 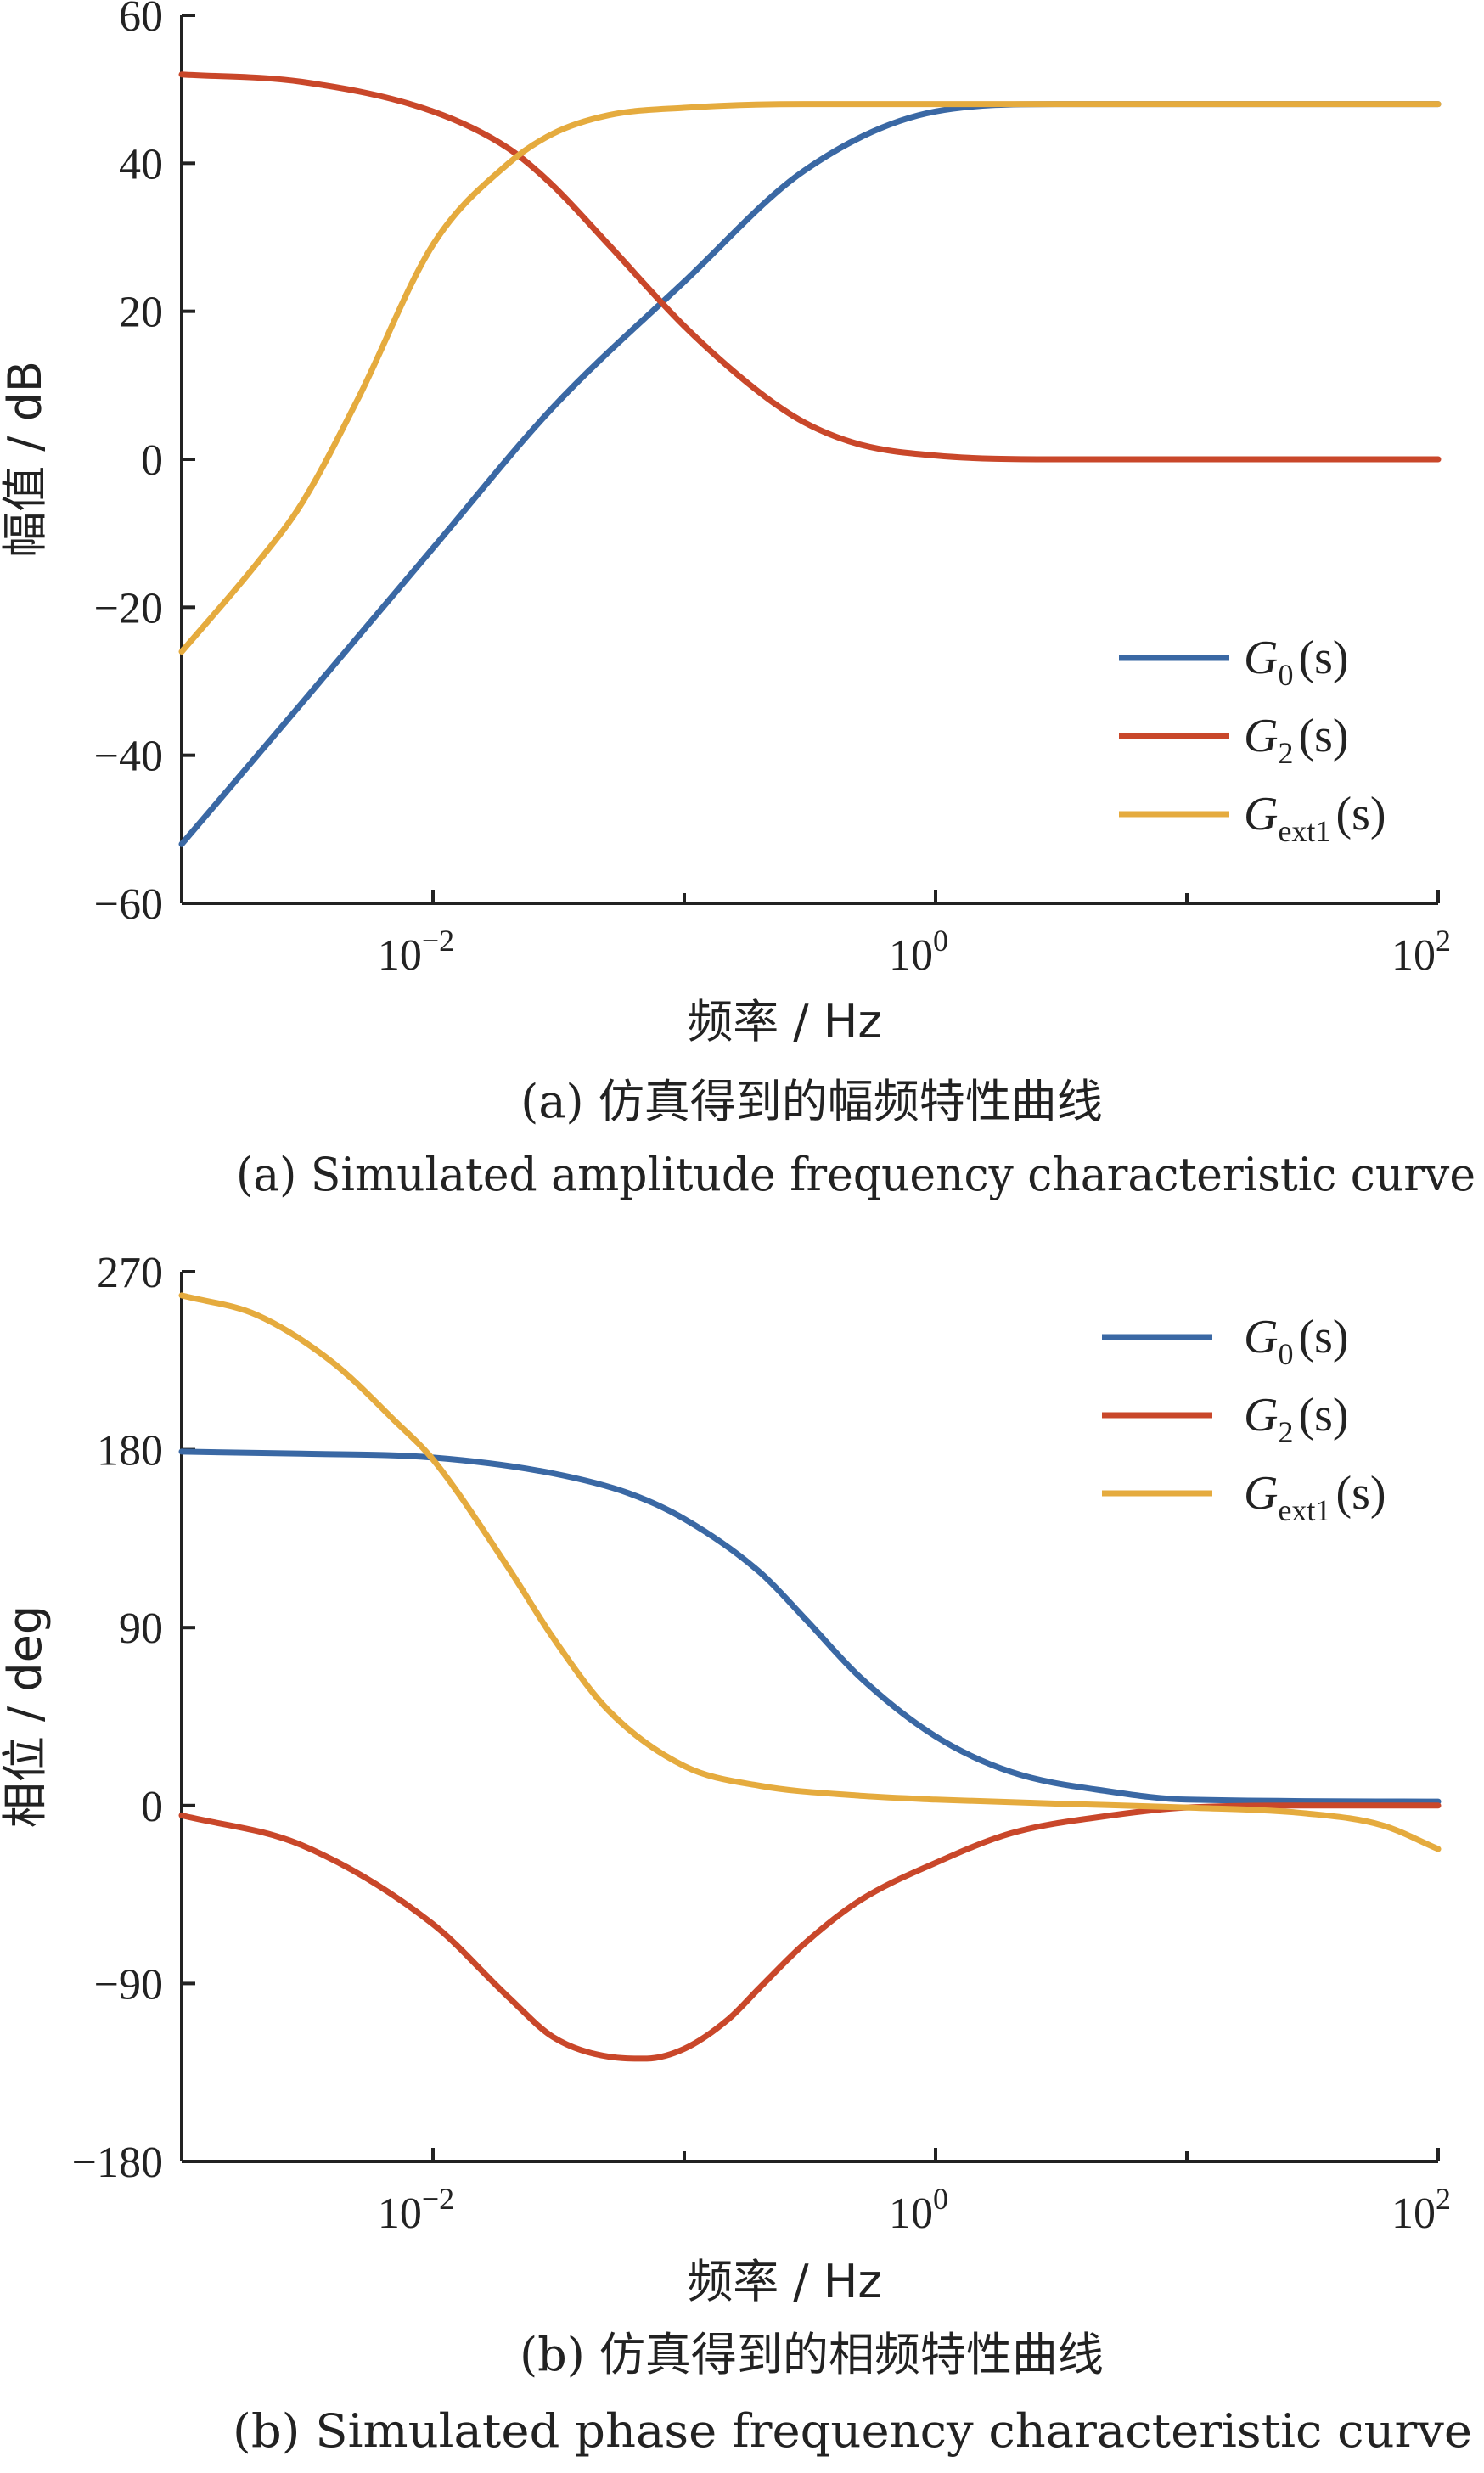 What do you see at coordinates (129, 1985) in the screenshot?
I see `y-tick-label: −90` at bounding box center [129, 1985].